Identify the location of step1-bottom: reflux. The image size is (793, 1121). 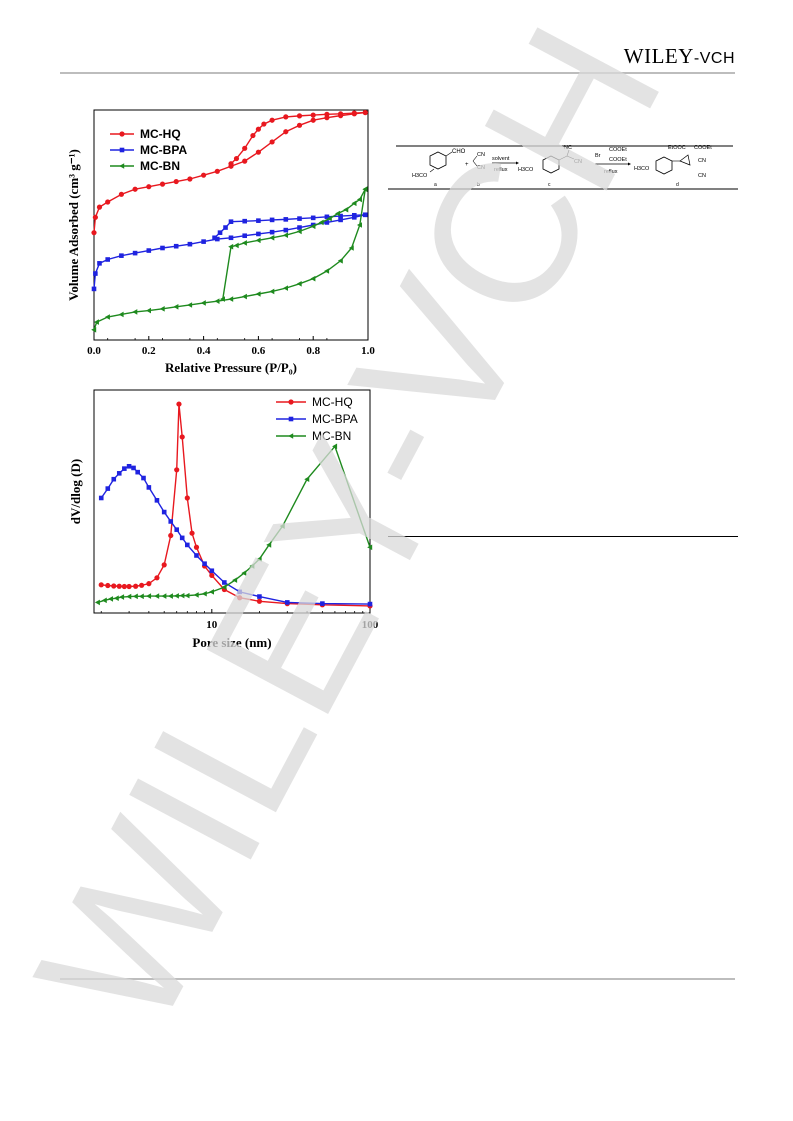
(501, 170).